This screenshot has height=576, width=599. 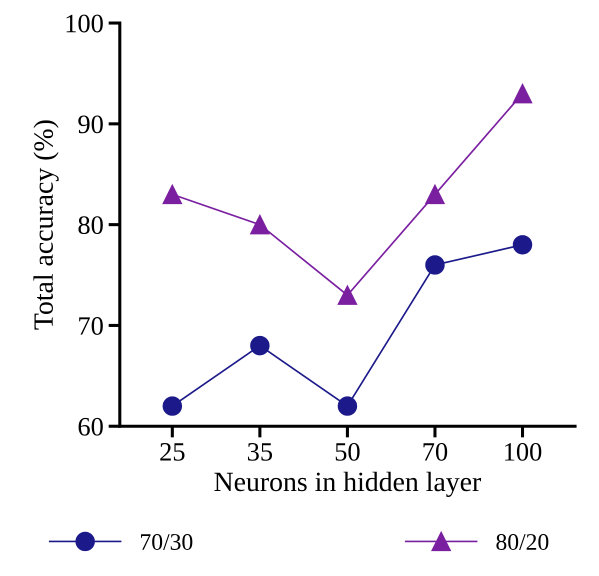 What do you see at coordinates (348, 451) in the screenshot?
I see `x-tick-label: 50` at bounding box center [348, 451].